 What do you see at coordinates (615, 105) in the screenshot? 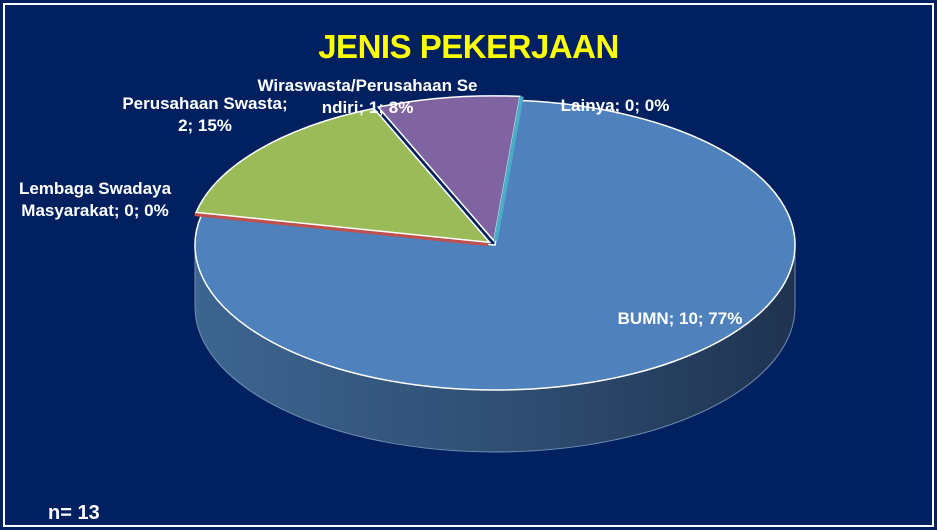
I see `data-label: Lainya; 0; 0%` at bounding box center [615, 105].